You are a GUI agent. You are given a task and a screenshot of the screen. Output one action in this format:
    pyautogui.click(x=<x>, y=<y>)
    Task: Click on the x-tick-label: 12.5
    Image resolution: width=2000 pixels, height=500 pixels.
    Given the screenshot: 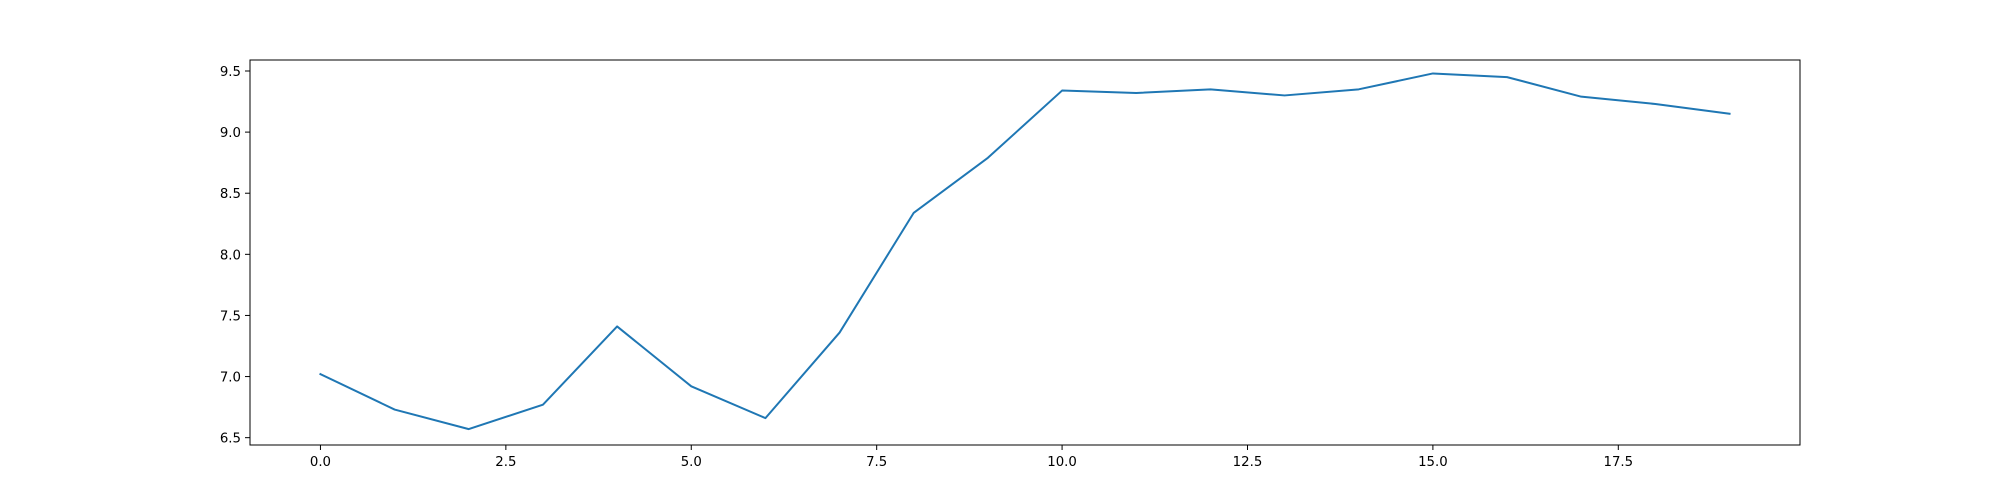 What is the action you would take?
    pyautogui.click(x=1248, y=462)
    